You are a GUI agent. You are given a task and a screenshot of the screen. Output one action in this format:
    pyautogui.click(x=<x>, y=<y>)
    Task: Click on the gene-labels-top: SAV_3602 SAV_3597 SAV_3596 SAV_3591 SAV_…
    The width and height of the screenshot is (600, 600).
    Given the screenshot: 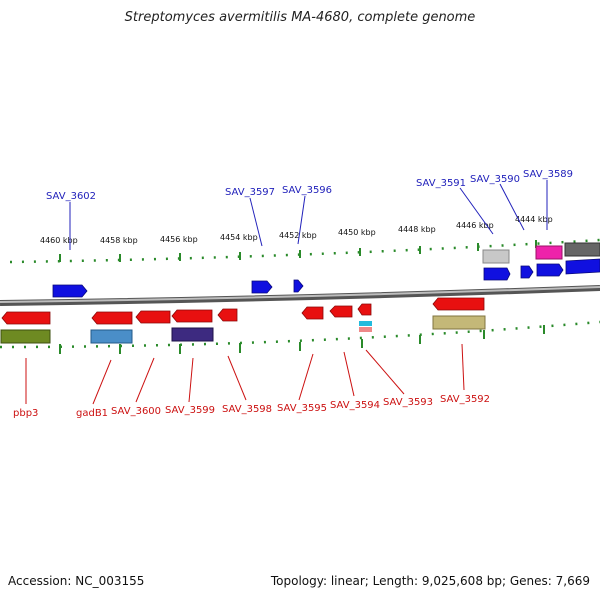 What is the action you would take?
    pyautogui.click(x=309, y=185)
    